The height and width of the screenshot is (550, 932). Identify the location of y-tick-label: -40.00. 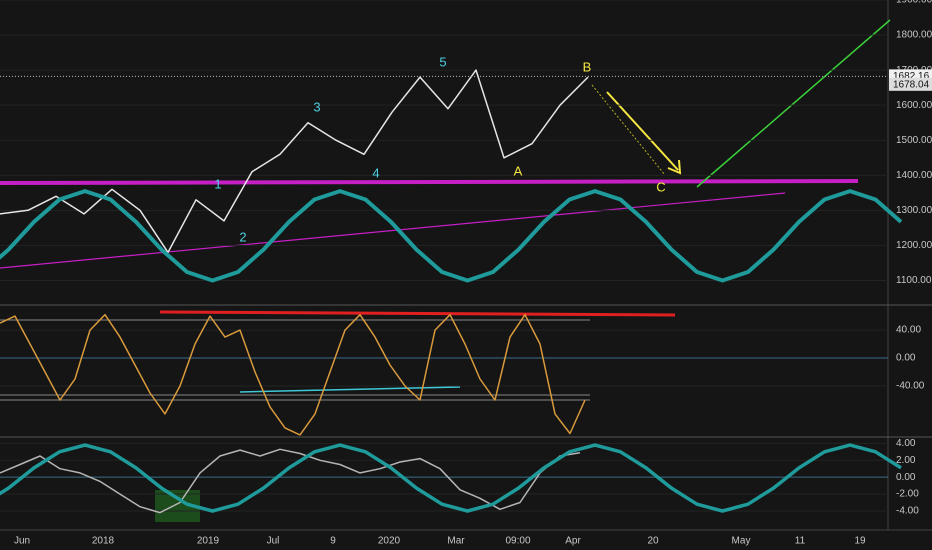
(910, 386).